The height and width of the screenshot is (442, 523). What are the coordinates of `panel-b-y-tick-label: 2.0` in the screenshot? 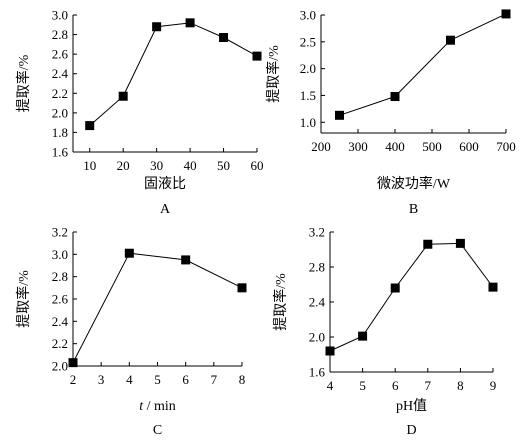 It's located at (308, 68).